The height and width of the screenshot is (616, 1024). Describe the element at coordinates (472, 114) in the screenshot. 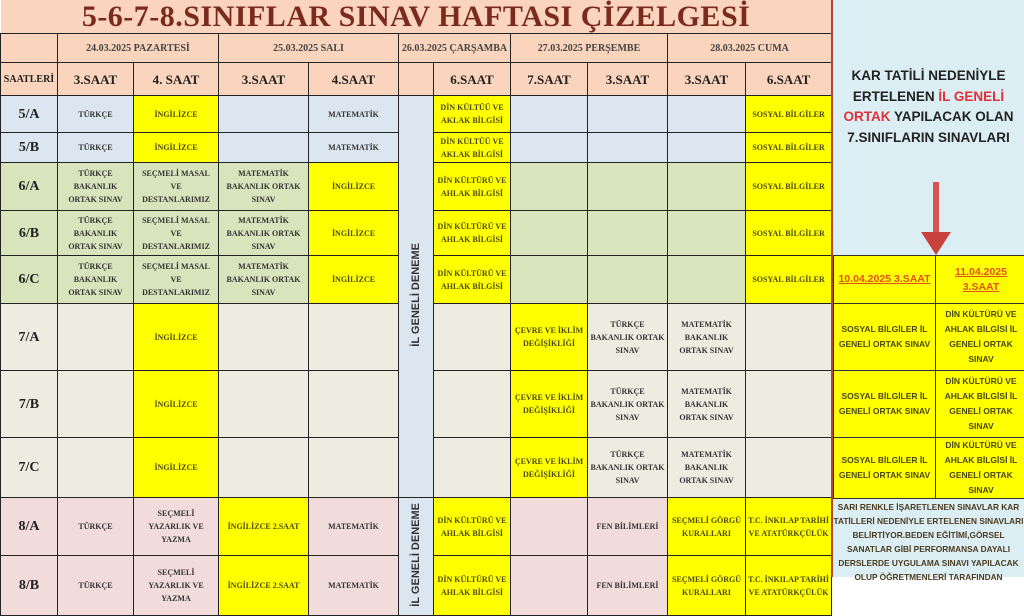

I see `postponed-exam-cell: DİN KÜLTÜÜ VE AKLAK BİLGİSİ` at that location.